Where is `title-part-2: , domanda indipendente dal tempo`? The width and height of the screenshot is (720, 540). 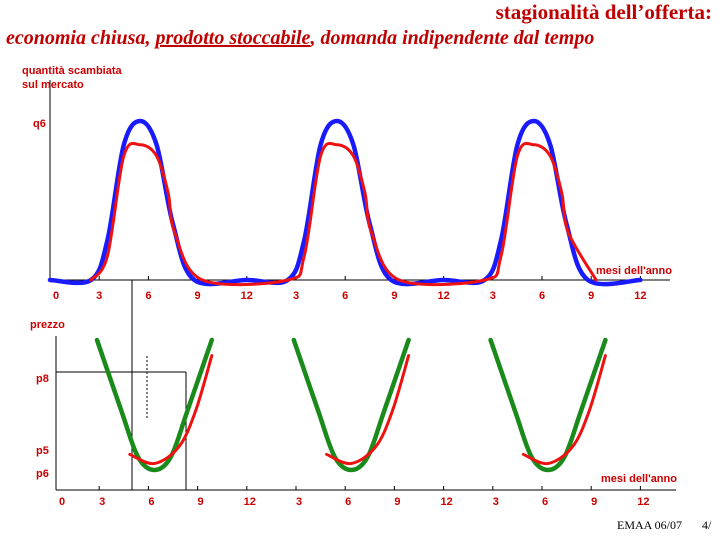
title-part-2: , domanda indipendente dal tempo is located at coordinates (452, 38).